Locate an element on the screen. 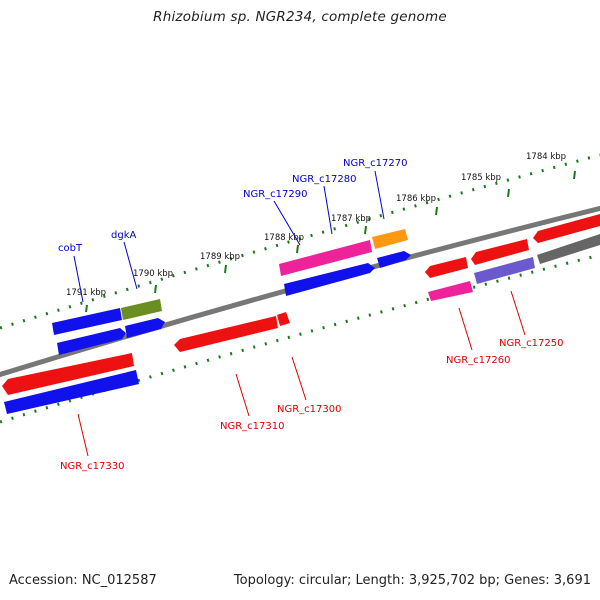  gene-label: NGR_c17330 is located at coordinates (92, 466).